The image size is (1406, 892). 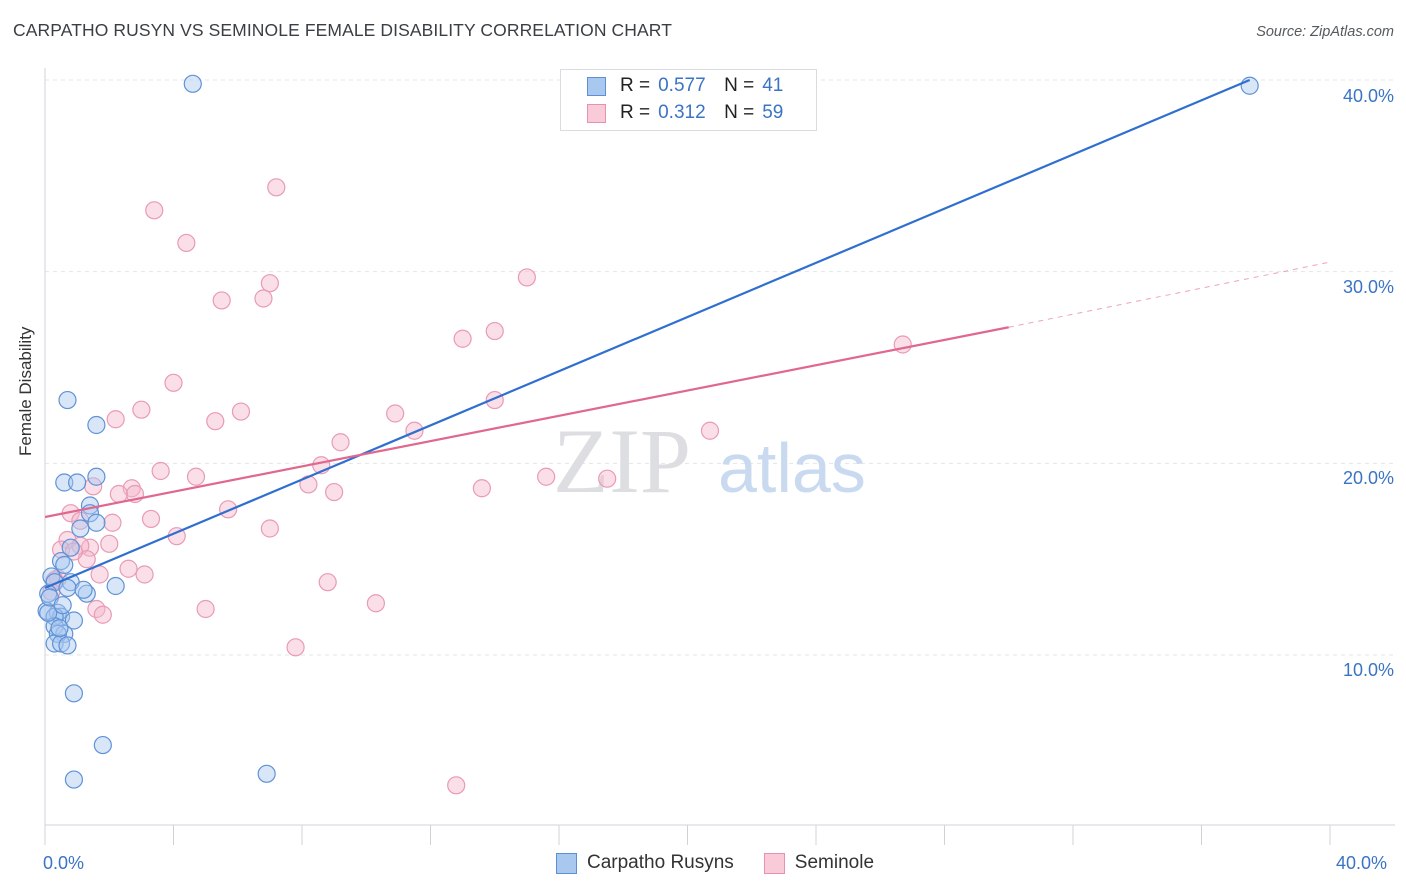 I want to click on stats-legend: R = 0.577 N = 41 R = 0.312 N = 59, so click(x=688, y=100).